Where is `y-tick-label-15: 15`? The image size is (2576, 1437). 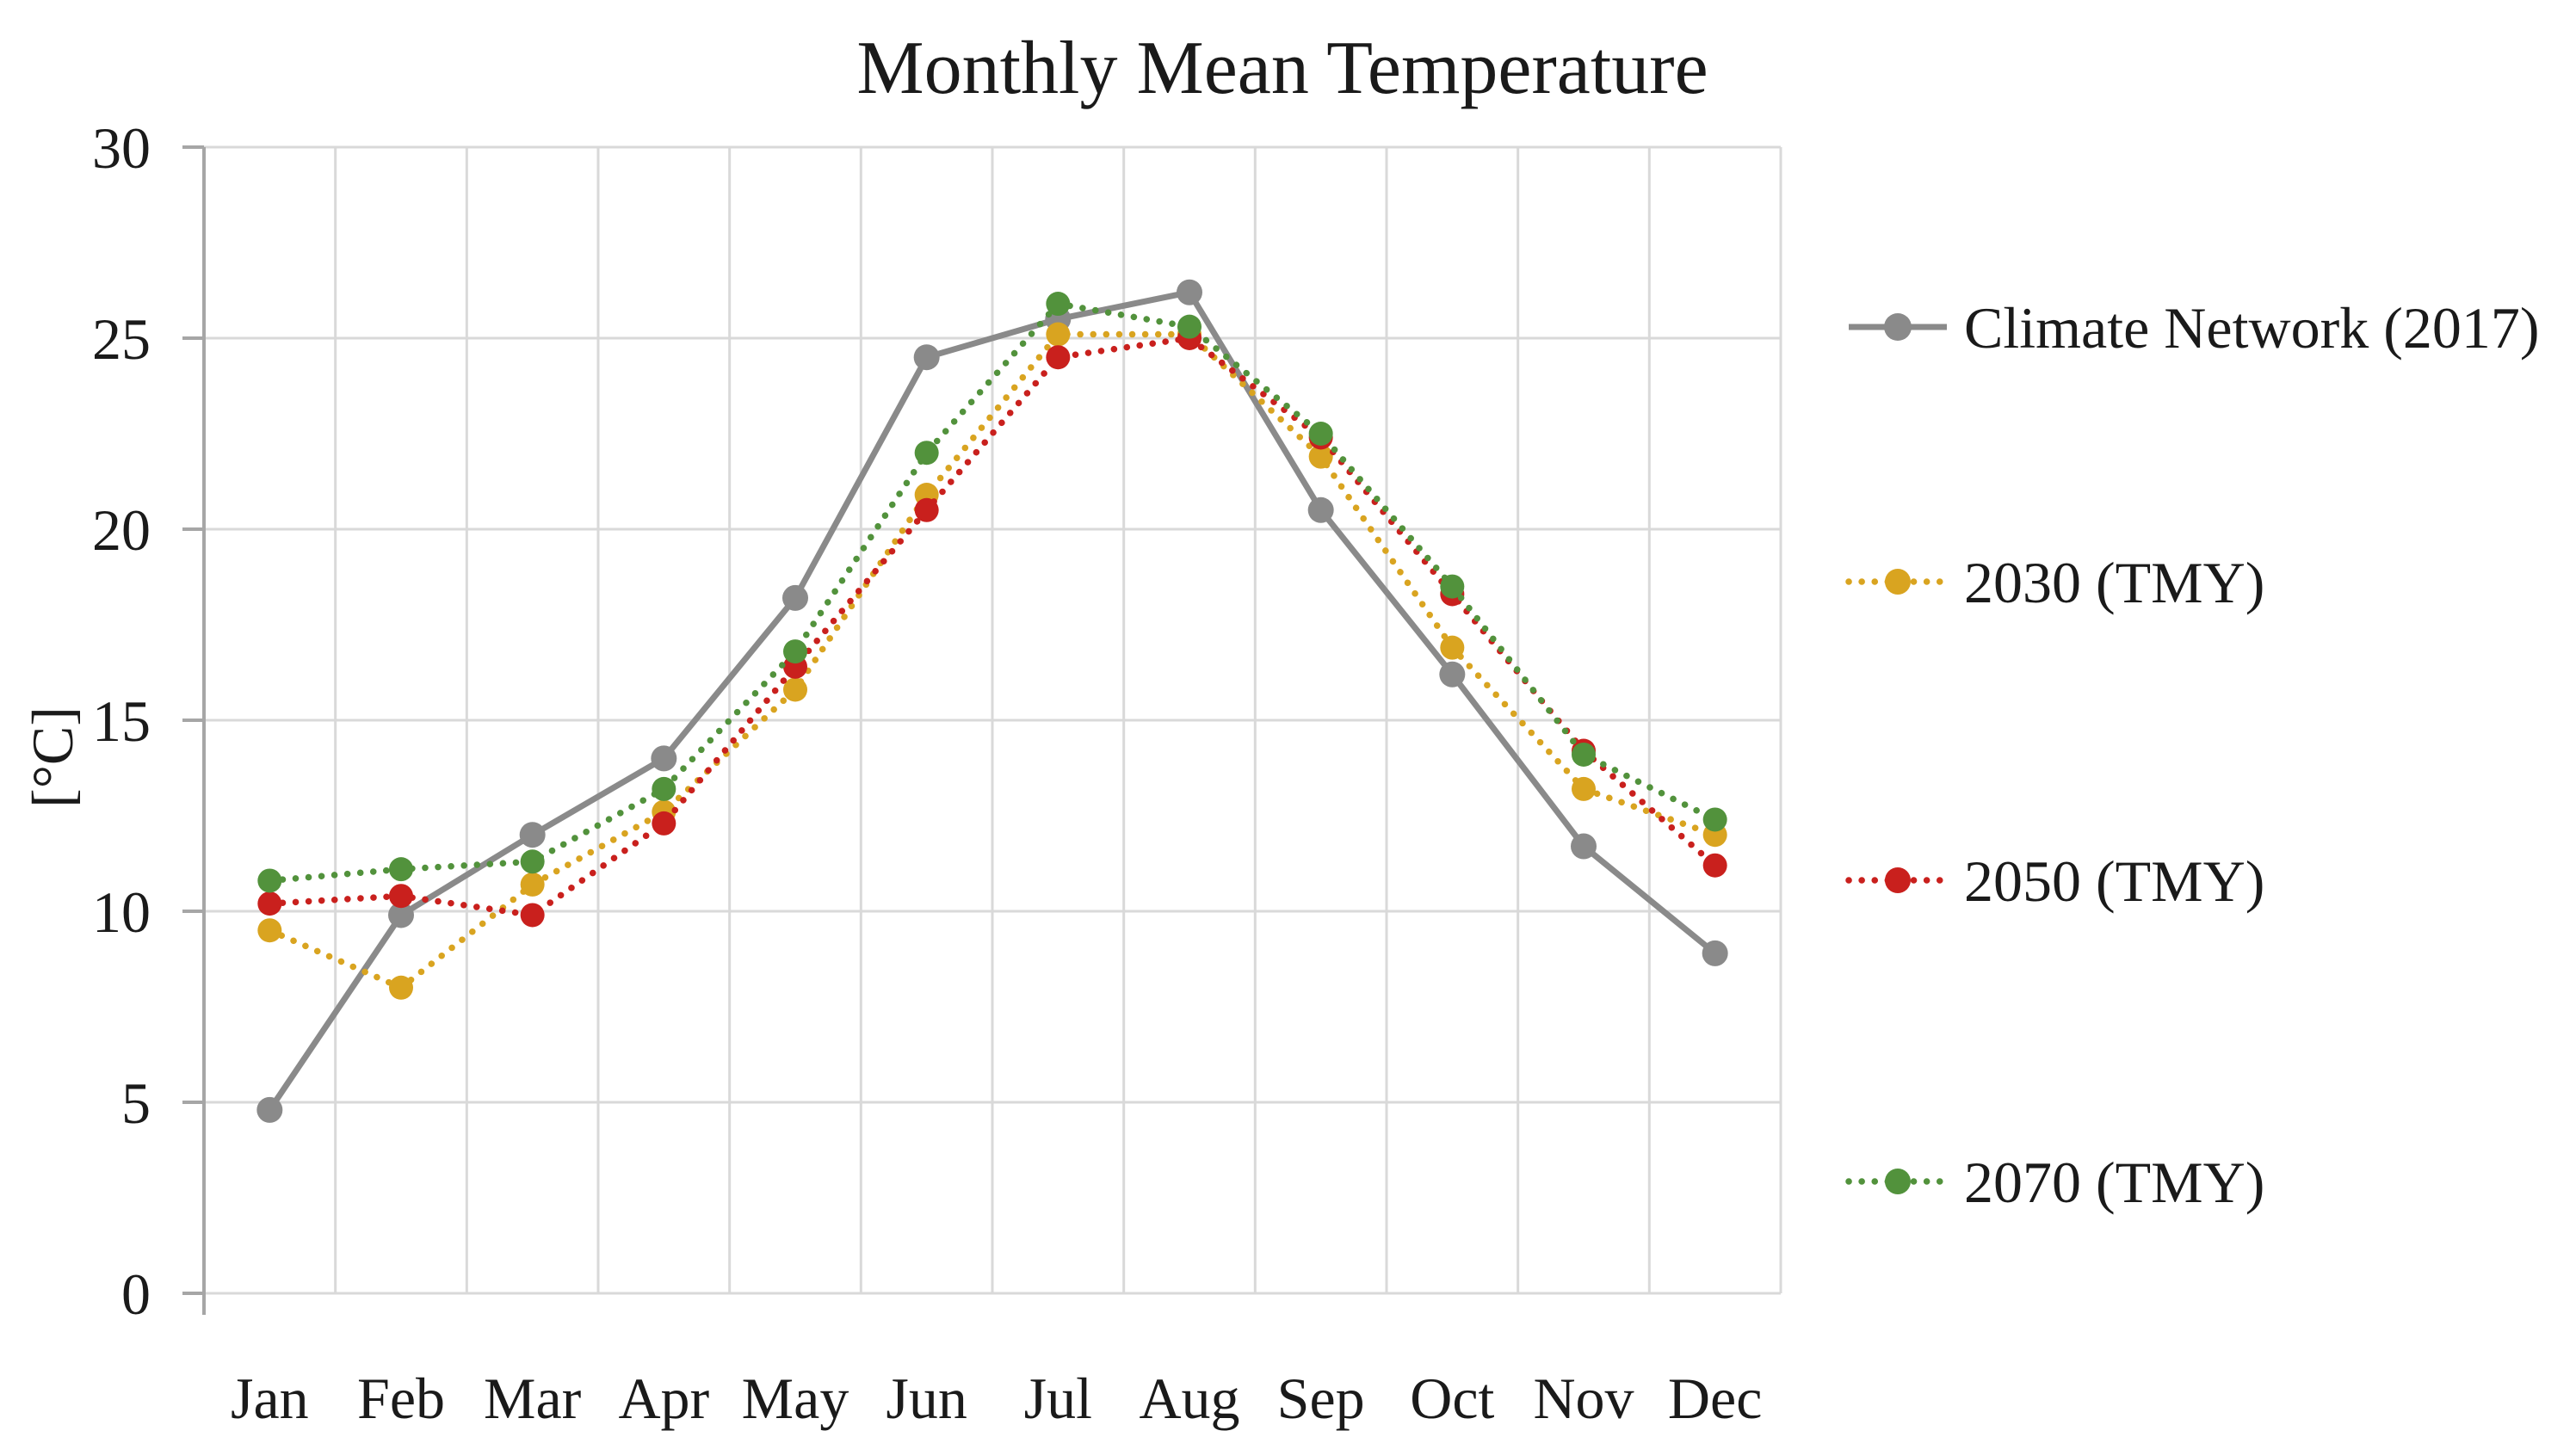 y-tick-label-15: 15 is located at coordinates (121, 721).